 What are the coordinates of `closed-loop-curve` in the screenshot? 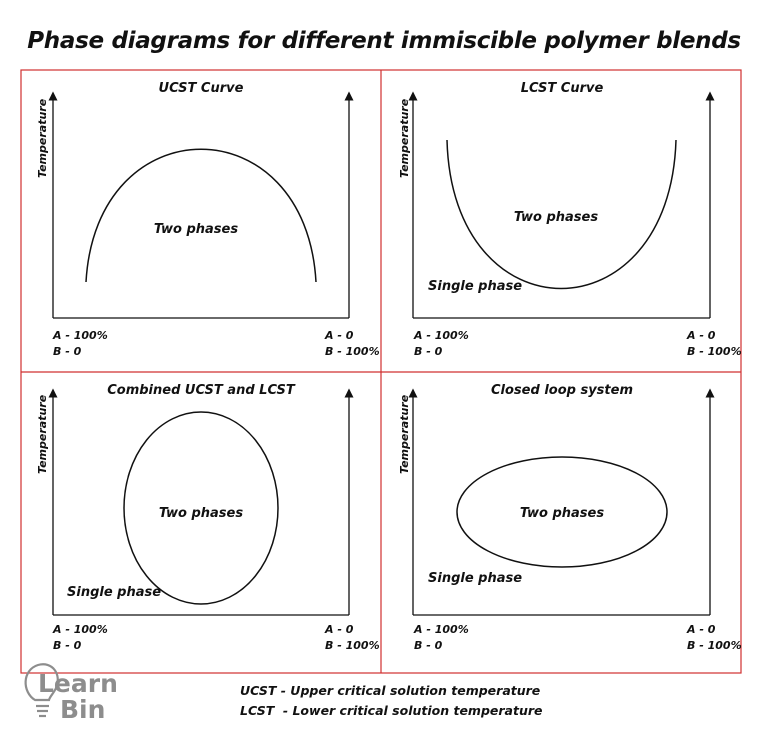 It's located at (562, 512).